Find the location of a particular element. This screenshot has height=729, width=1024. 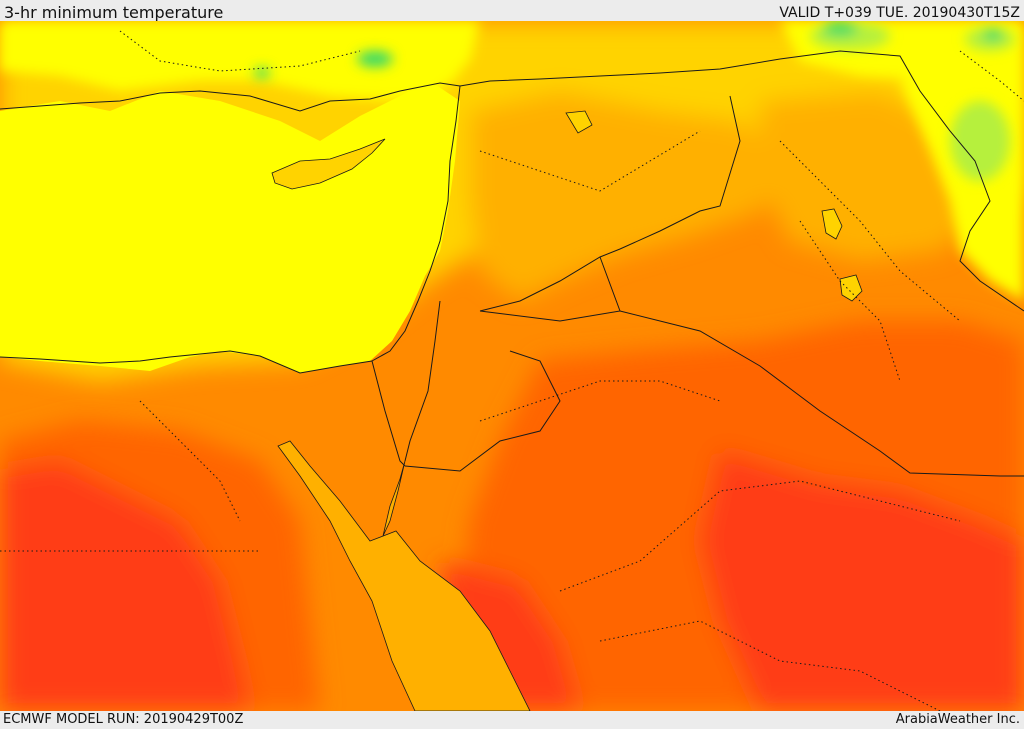

dotted-boundary-jordan is located at coordinates (600, 401).